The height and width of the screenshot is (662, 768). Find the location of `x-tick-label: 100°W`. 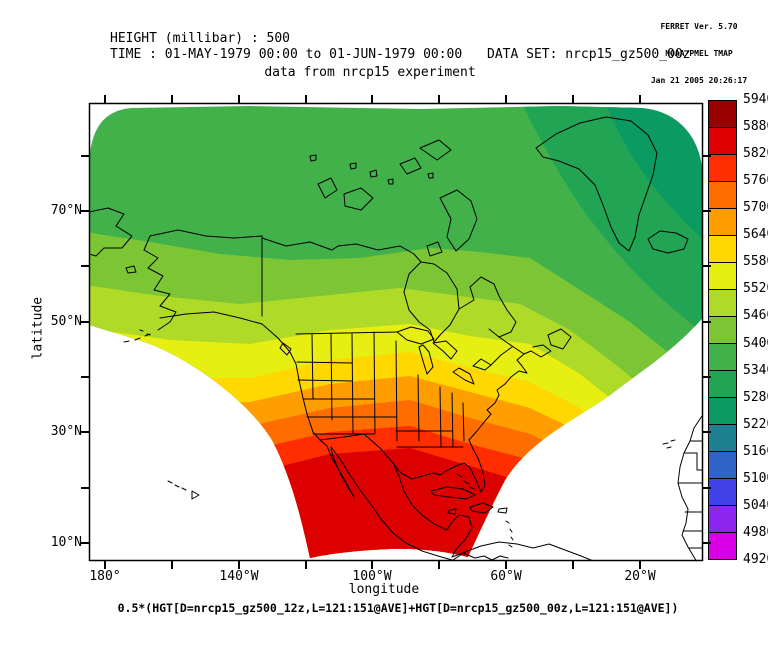

x-tick-label: 100°W is located at coordinates (372, 576).